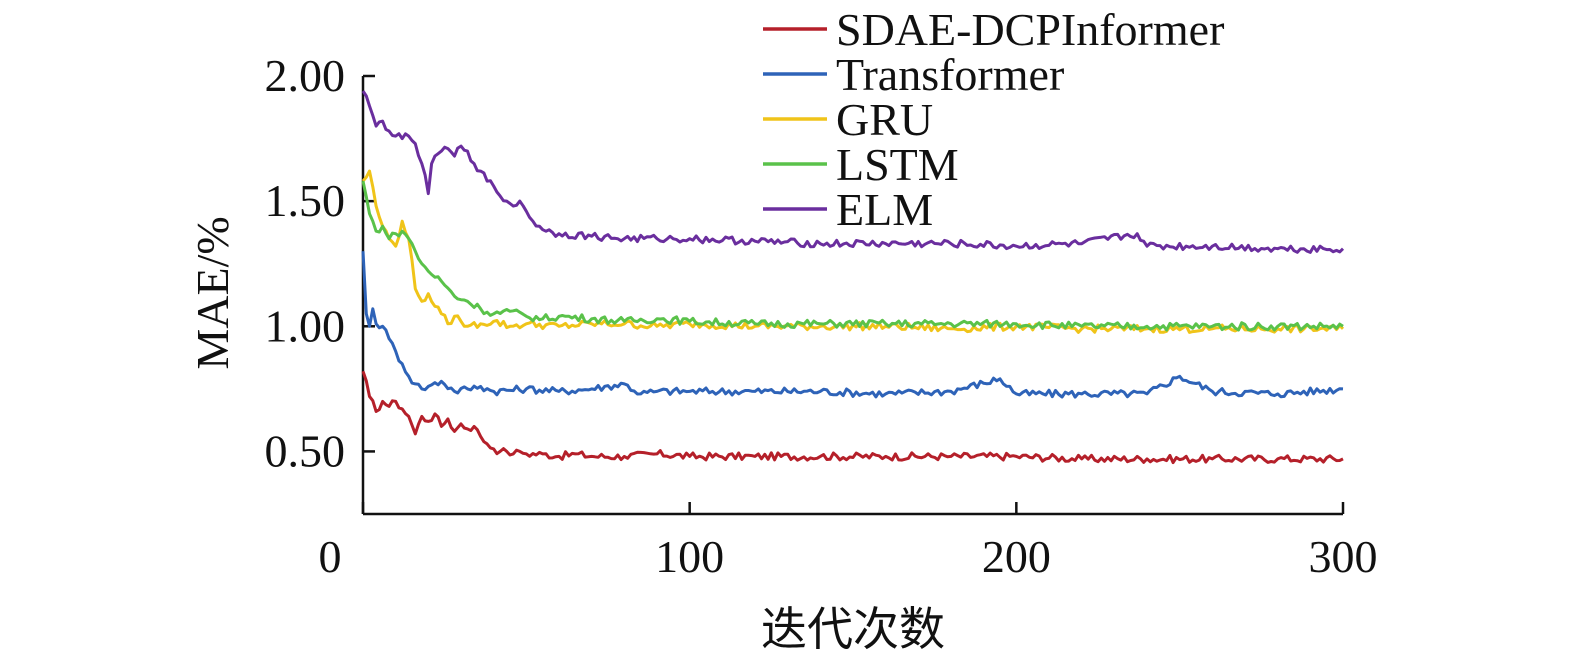 The width and height of the screenshot is (1575, 662). I want to click on legend-label: LSTM, so click(897, 164).